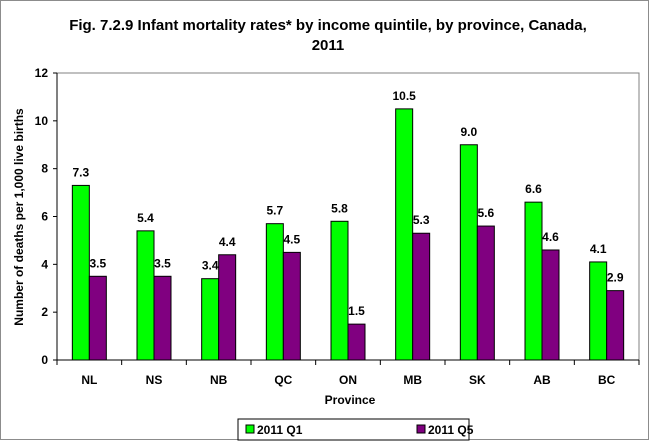 The width and height of the screenshot is (649, 441). I want to click on y-tick-label: 6, so click(44, 217).